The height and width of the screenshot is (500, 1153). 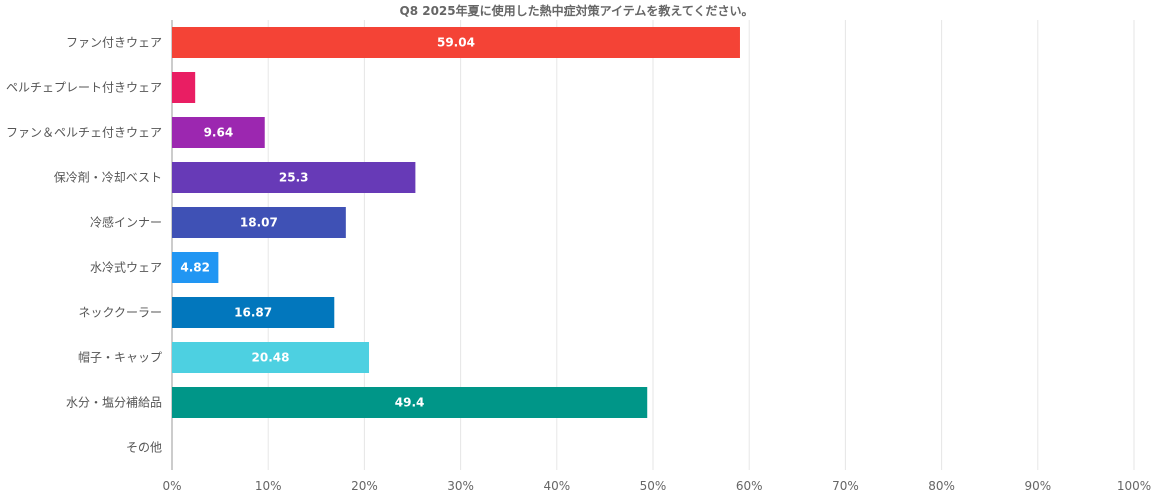 I want to click on data-label: 9.64, so click(x=219, y=133).